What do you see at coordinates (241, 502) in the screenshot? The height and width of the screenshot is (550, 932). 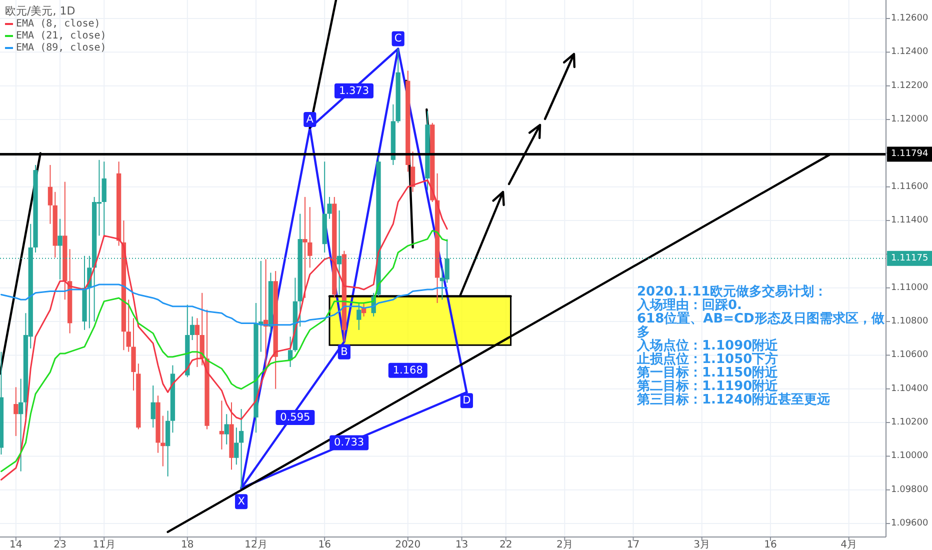 I see `annotation: X` at bounding box center [241, 502].